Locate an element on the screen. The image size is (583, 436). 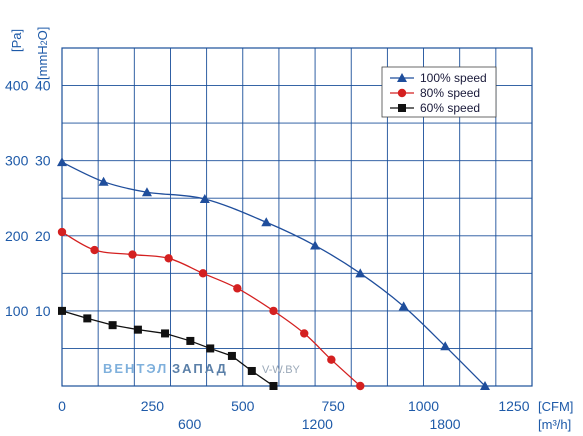
y-unit-left-label: [Pa] is located at coordinates (16, 40).